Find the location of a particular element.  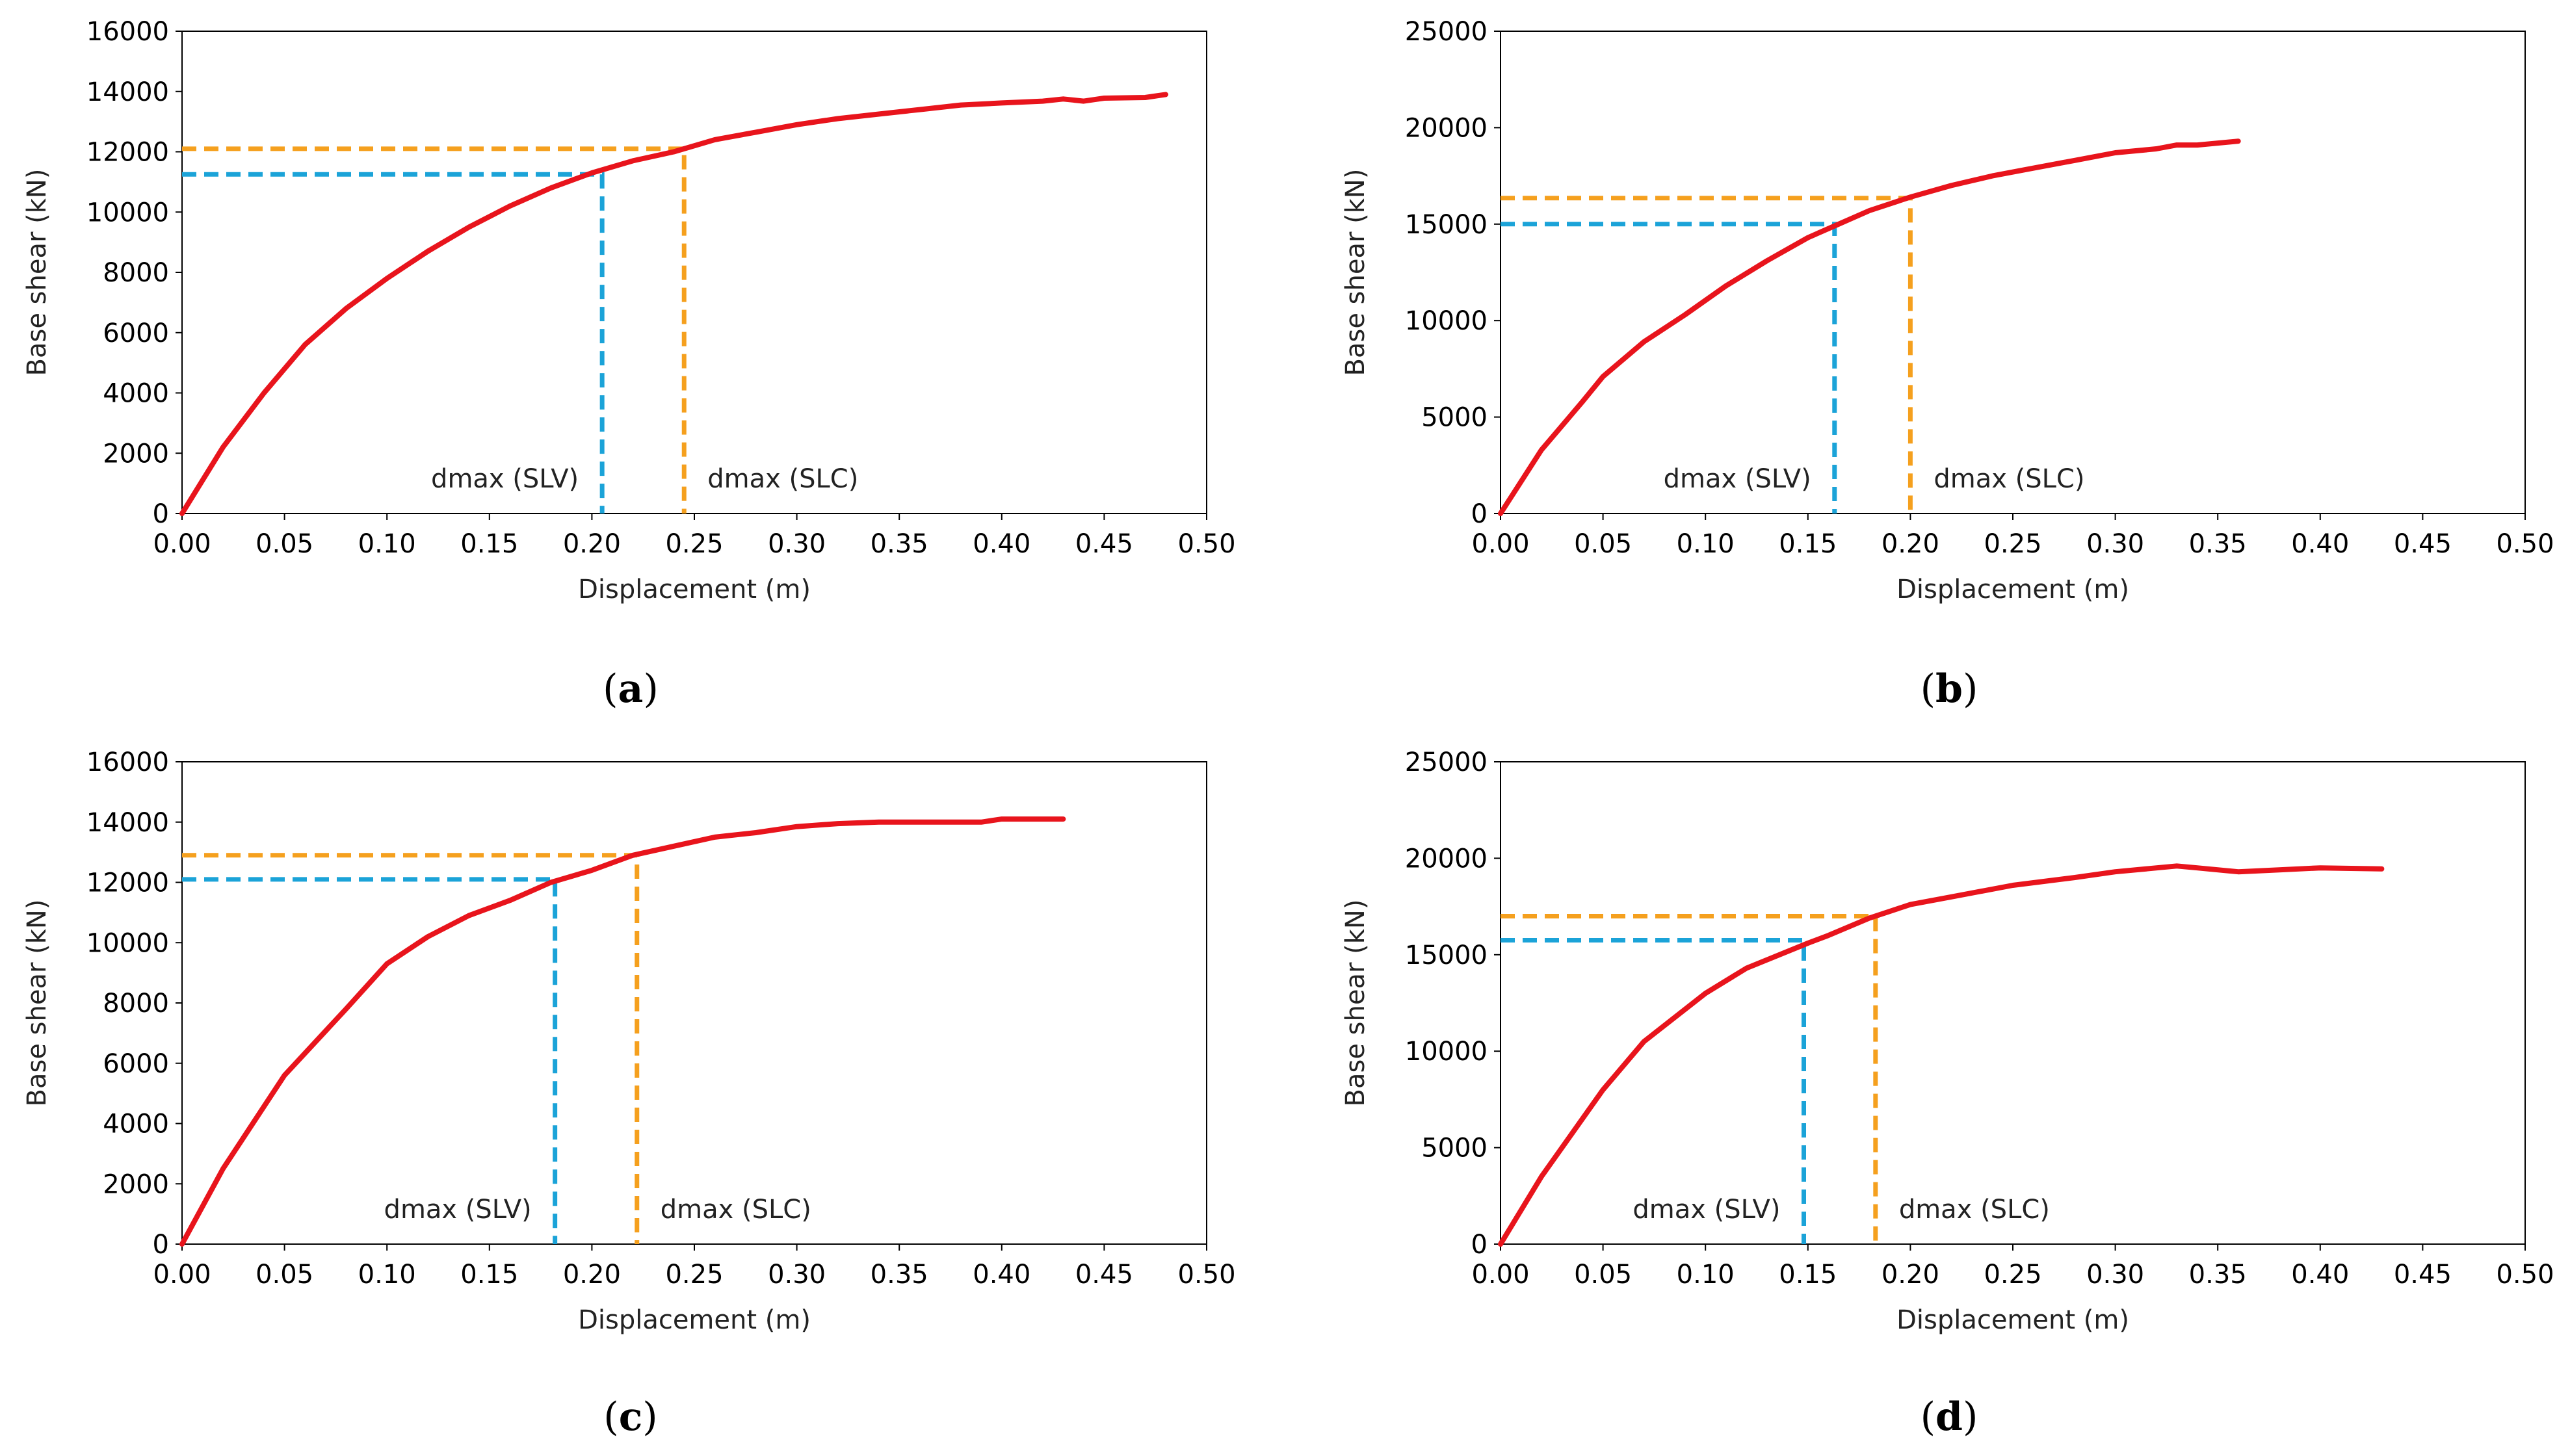

panel-caption-letter: d is located at coordinates (1949, 1417).